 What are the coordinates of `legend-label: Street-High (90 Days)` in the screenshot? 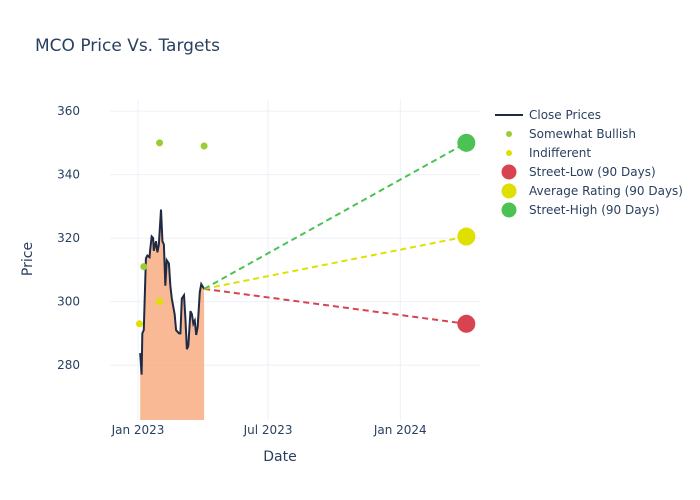 It's located at (594, 210).